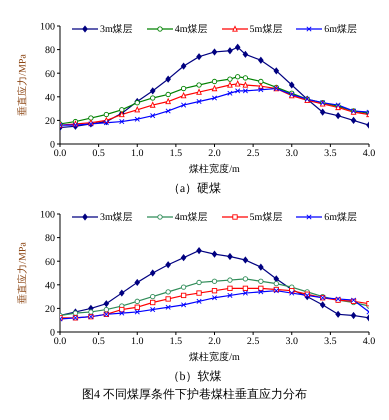 Image resolution: width=389 pixels, height=420 pixels. Describe the element at coordinates (194, 188) in the screenshot. I see `text: （a）硬煤` at that location.